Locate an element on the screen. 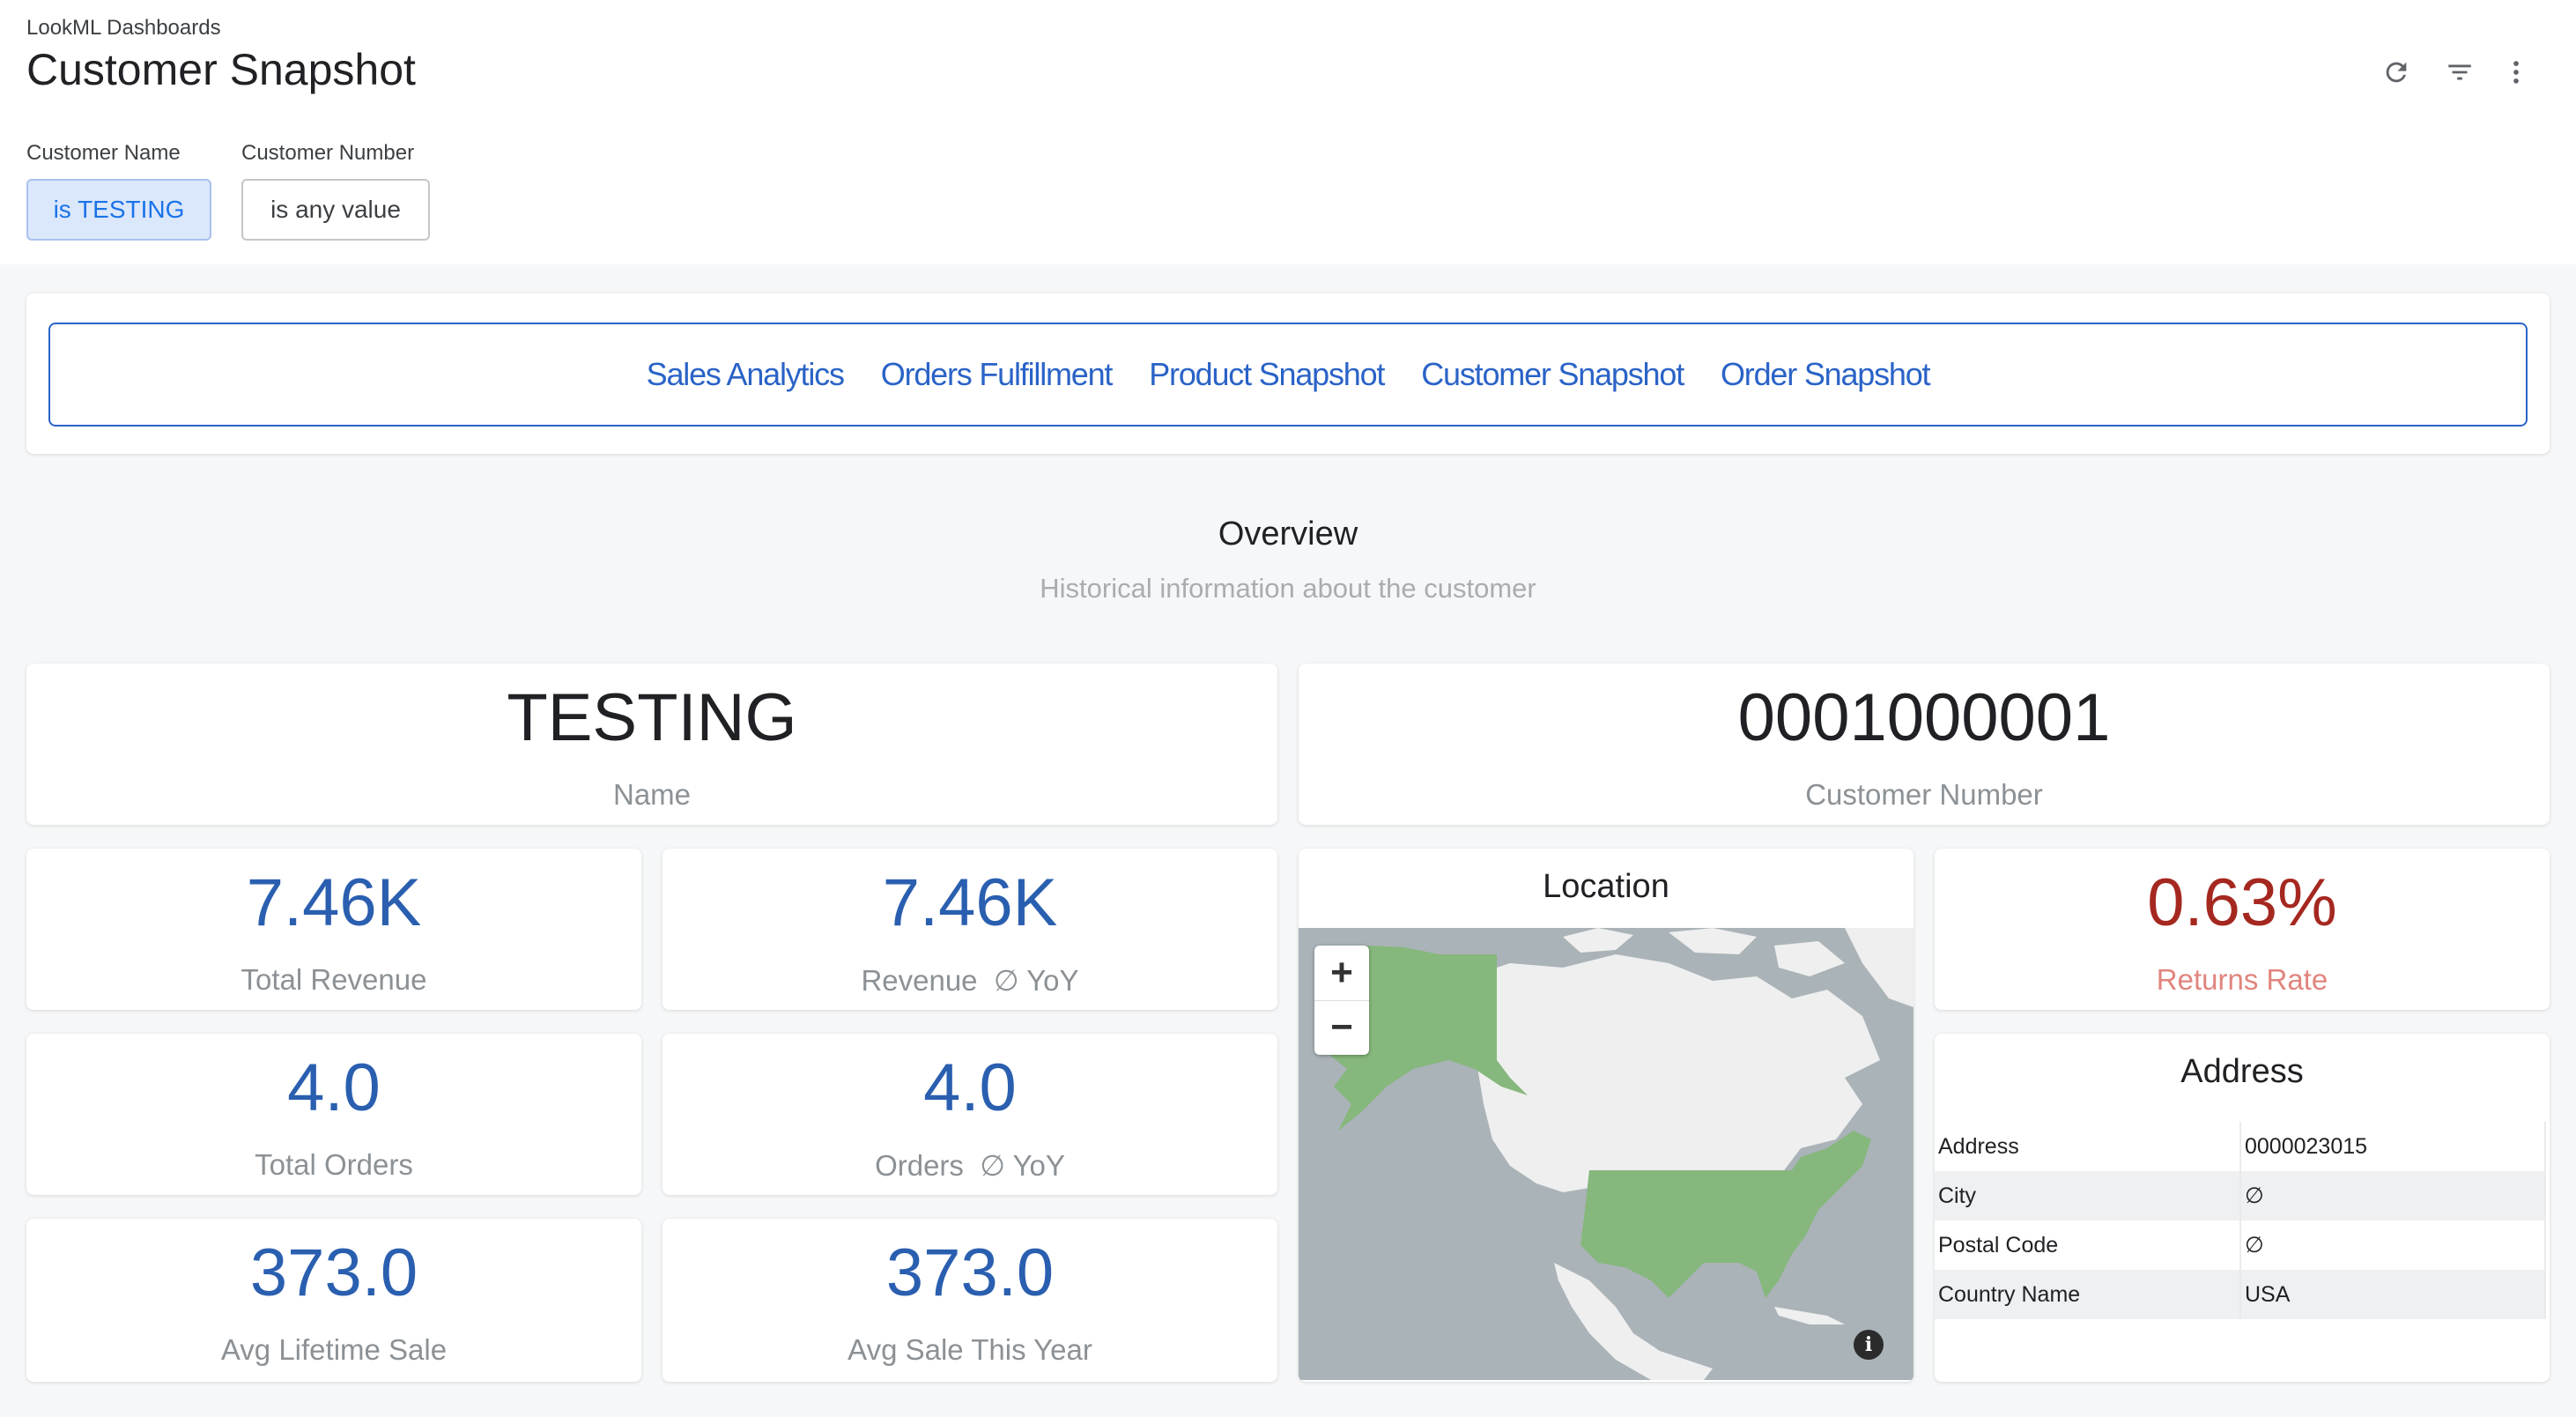 This screenshot has height=1417, width=2576. filter-label-customer-name: Customer Name is located at coordinates (104, 153).